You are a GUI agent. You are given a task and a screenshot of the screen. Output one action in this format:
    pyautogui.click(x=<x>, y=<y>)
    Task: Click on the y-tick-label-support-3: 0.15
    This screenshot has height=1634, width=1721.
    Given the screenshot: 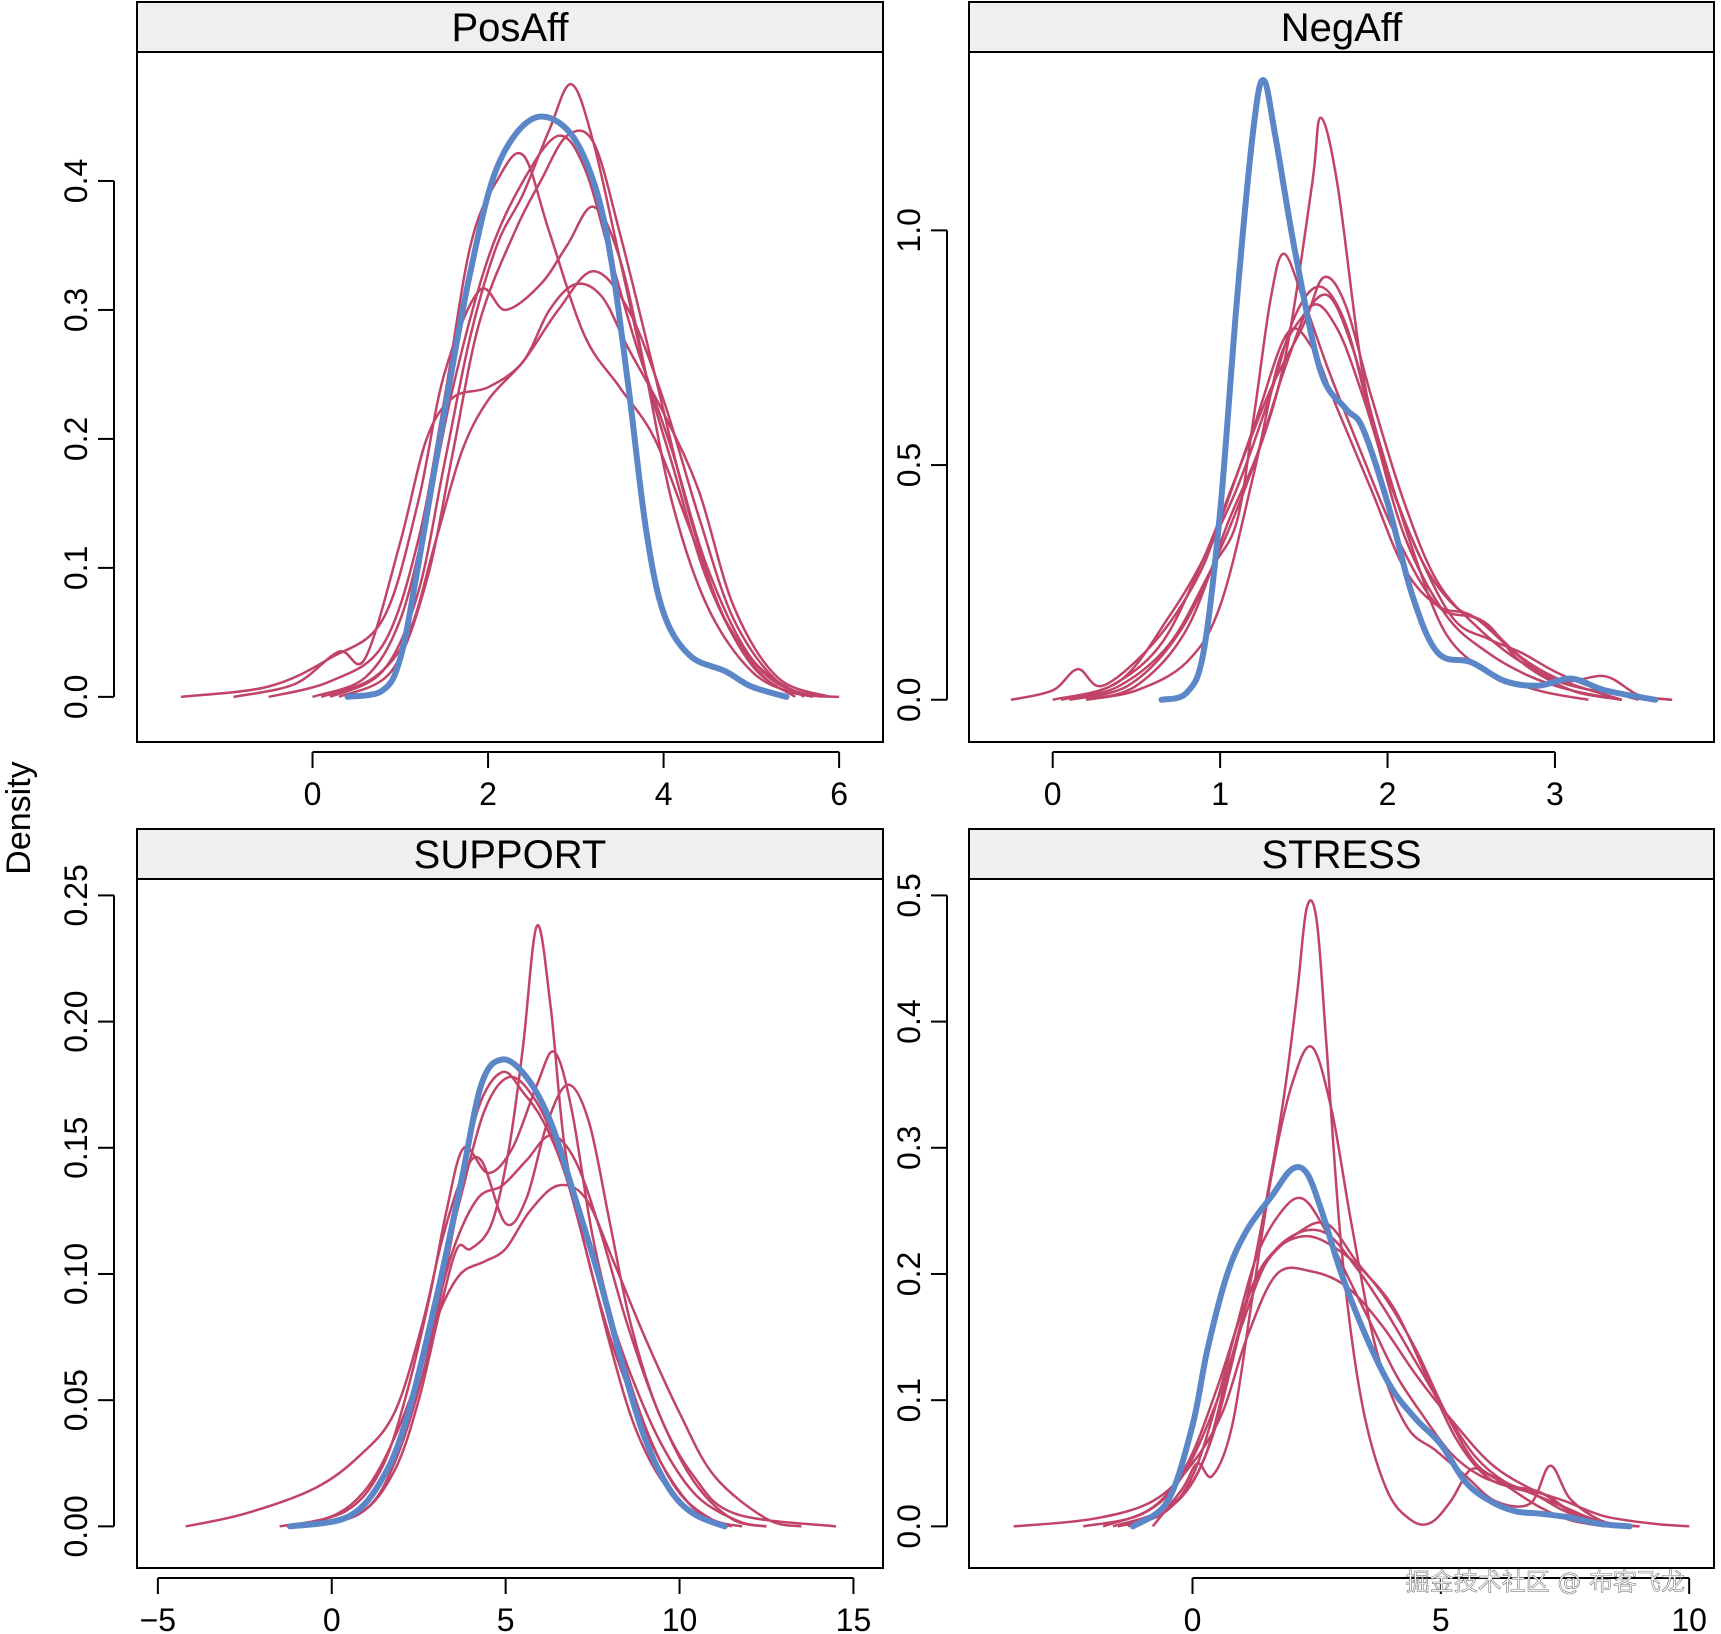 What is the action you would take?
    pyautogui.click(x=76, y=1148)
    